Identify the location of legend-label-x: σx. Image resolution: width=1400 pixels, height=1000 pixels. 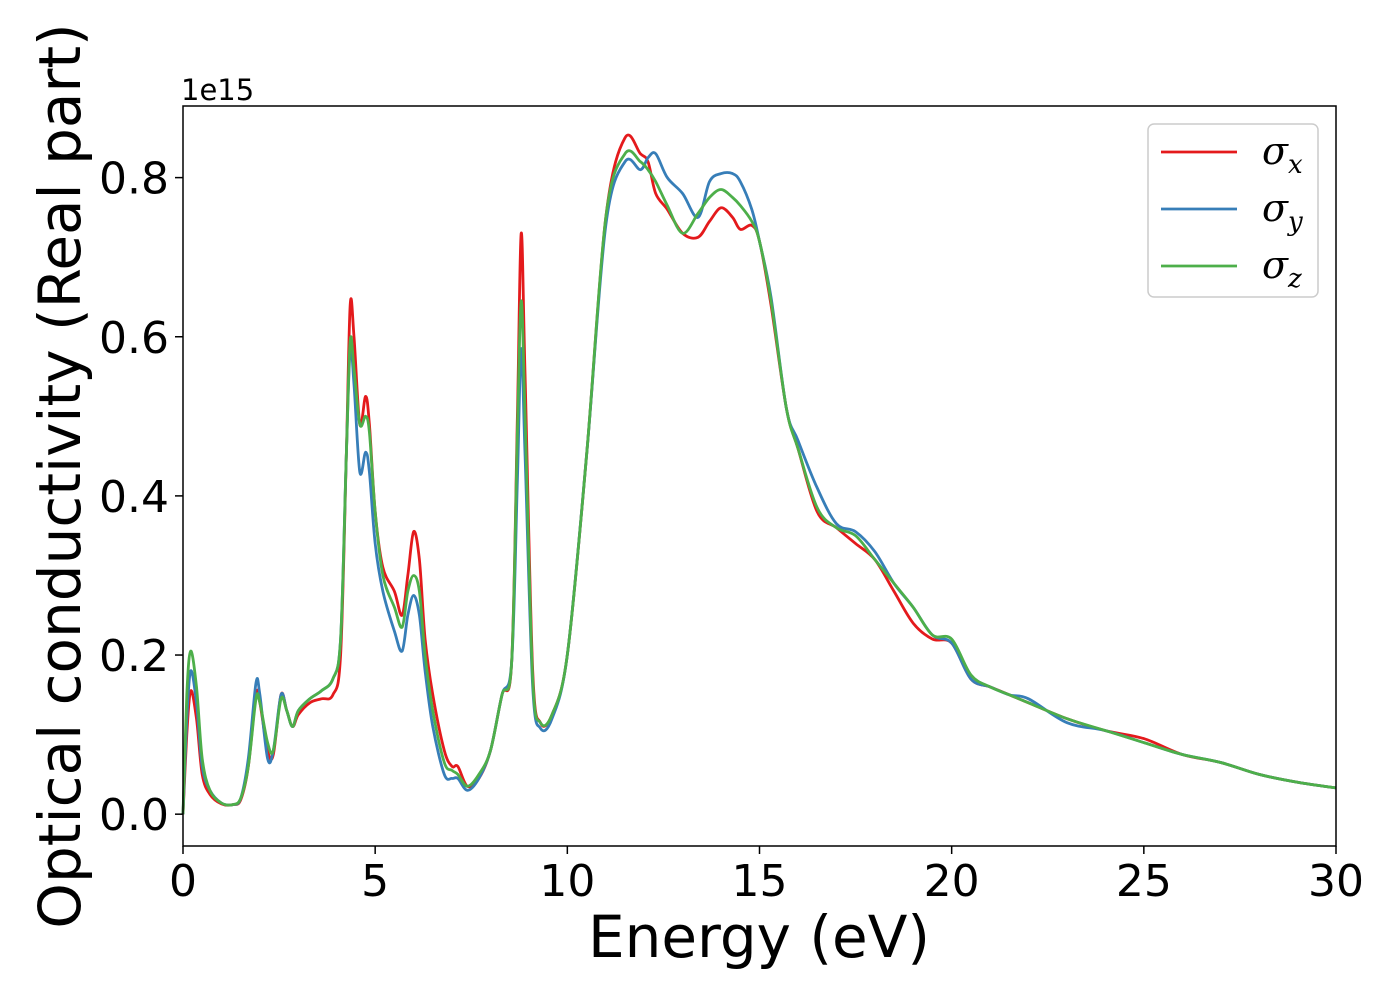
(1282, 154).